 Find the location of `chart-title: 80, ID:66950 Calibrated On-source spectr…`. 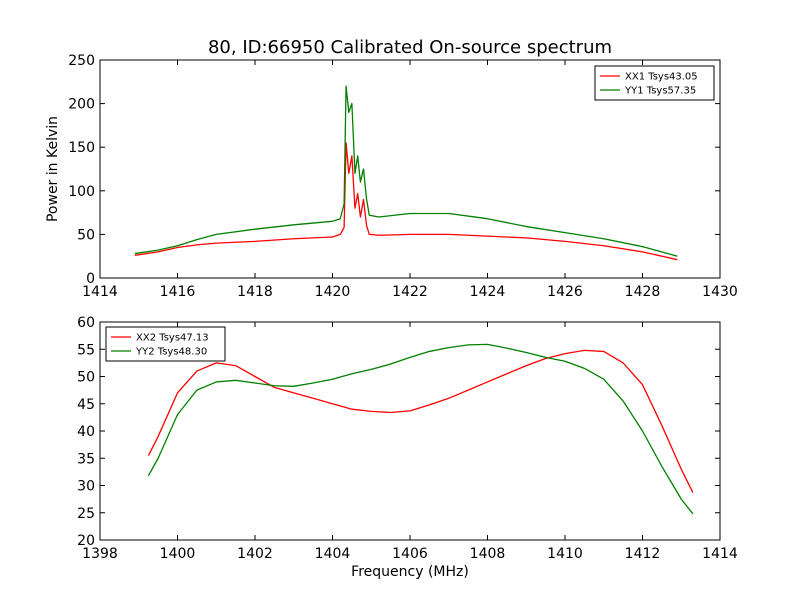

chart-title: 80, ID:66950 Calibrated On-source spectr… is located at coordinates (410, 47).